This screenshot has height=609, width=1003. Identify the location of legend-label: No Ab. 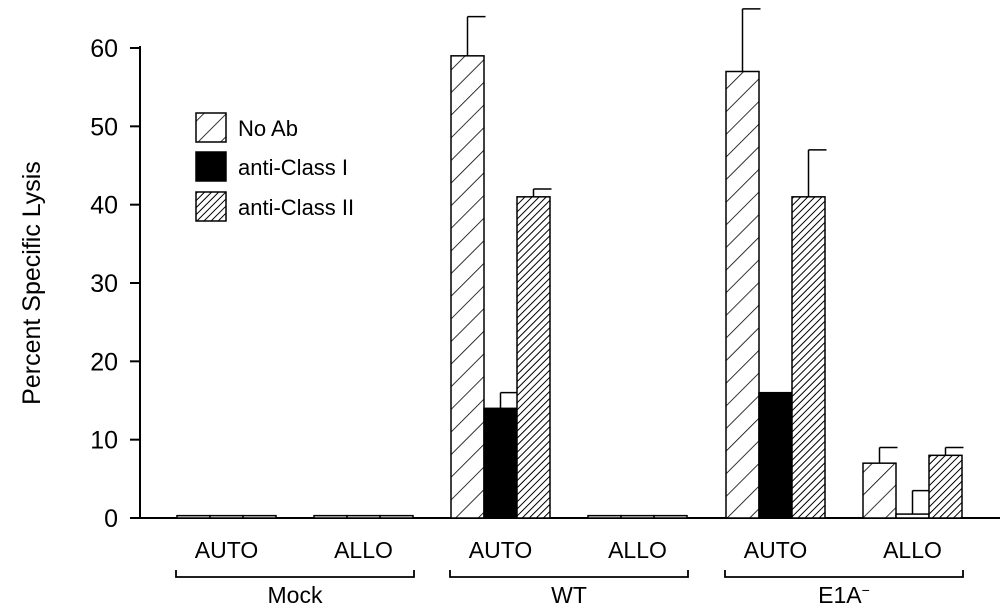
(268, 128).